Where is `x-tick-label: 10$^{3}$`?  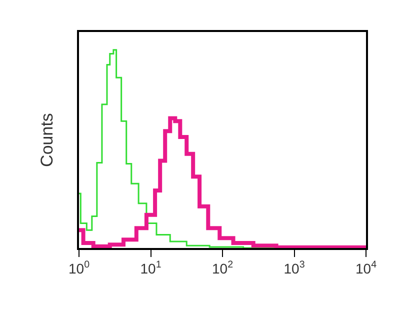
x-tick-label: 10$^{3}$ is located at coordinates (295, 268).